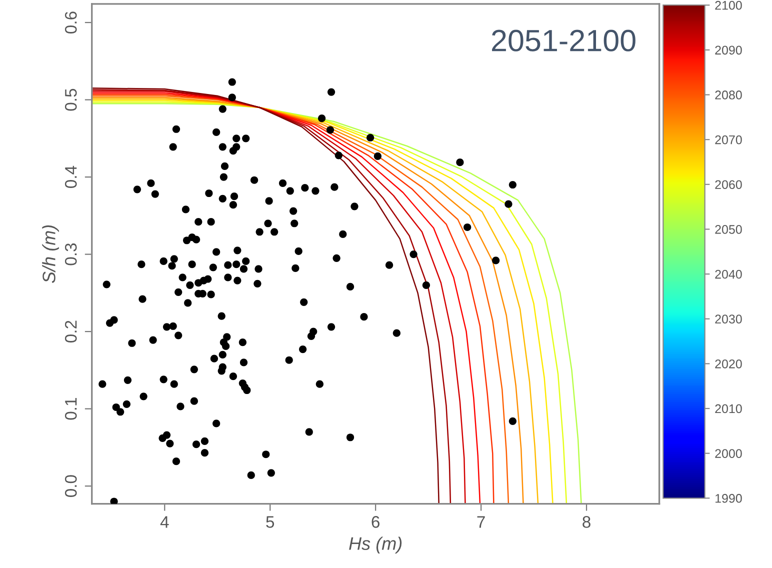  Describe the element at coordinates (728, 5) in the screenshot. I see `color-bar-label: 2100` at that location.